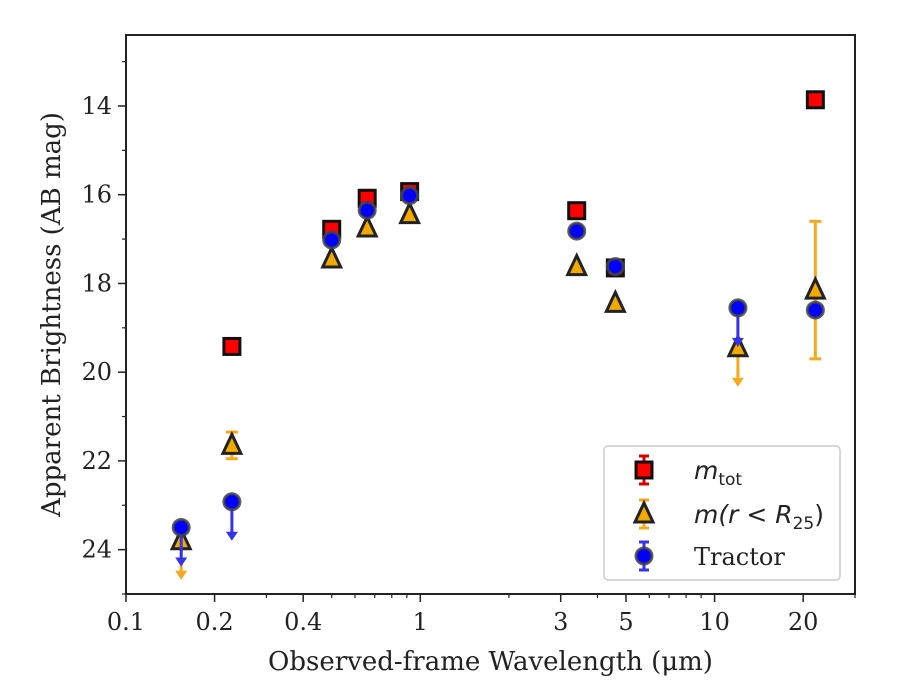  What do you see at coordinates (714, 622) in the screenshot?
I see `x-tick-label: 10` at bounding box center [714, 622].